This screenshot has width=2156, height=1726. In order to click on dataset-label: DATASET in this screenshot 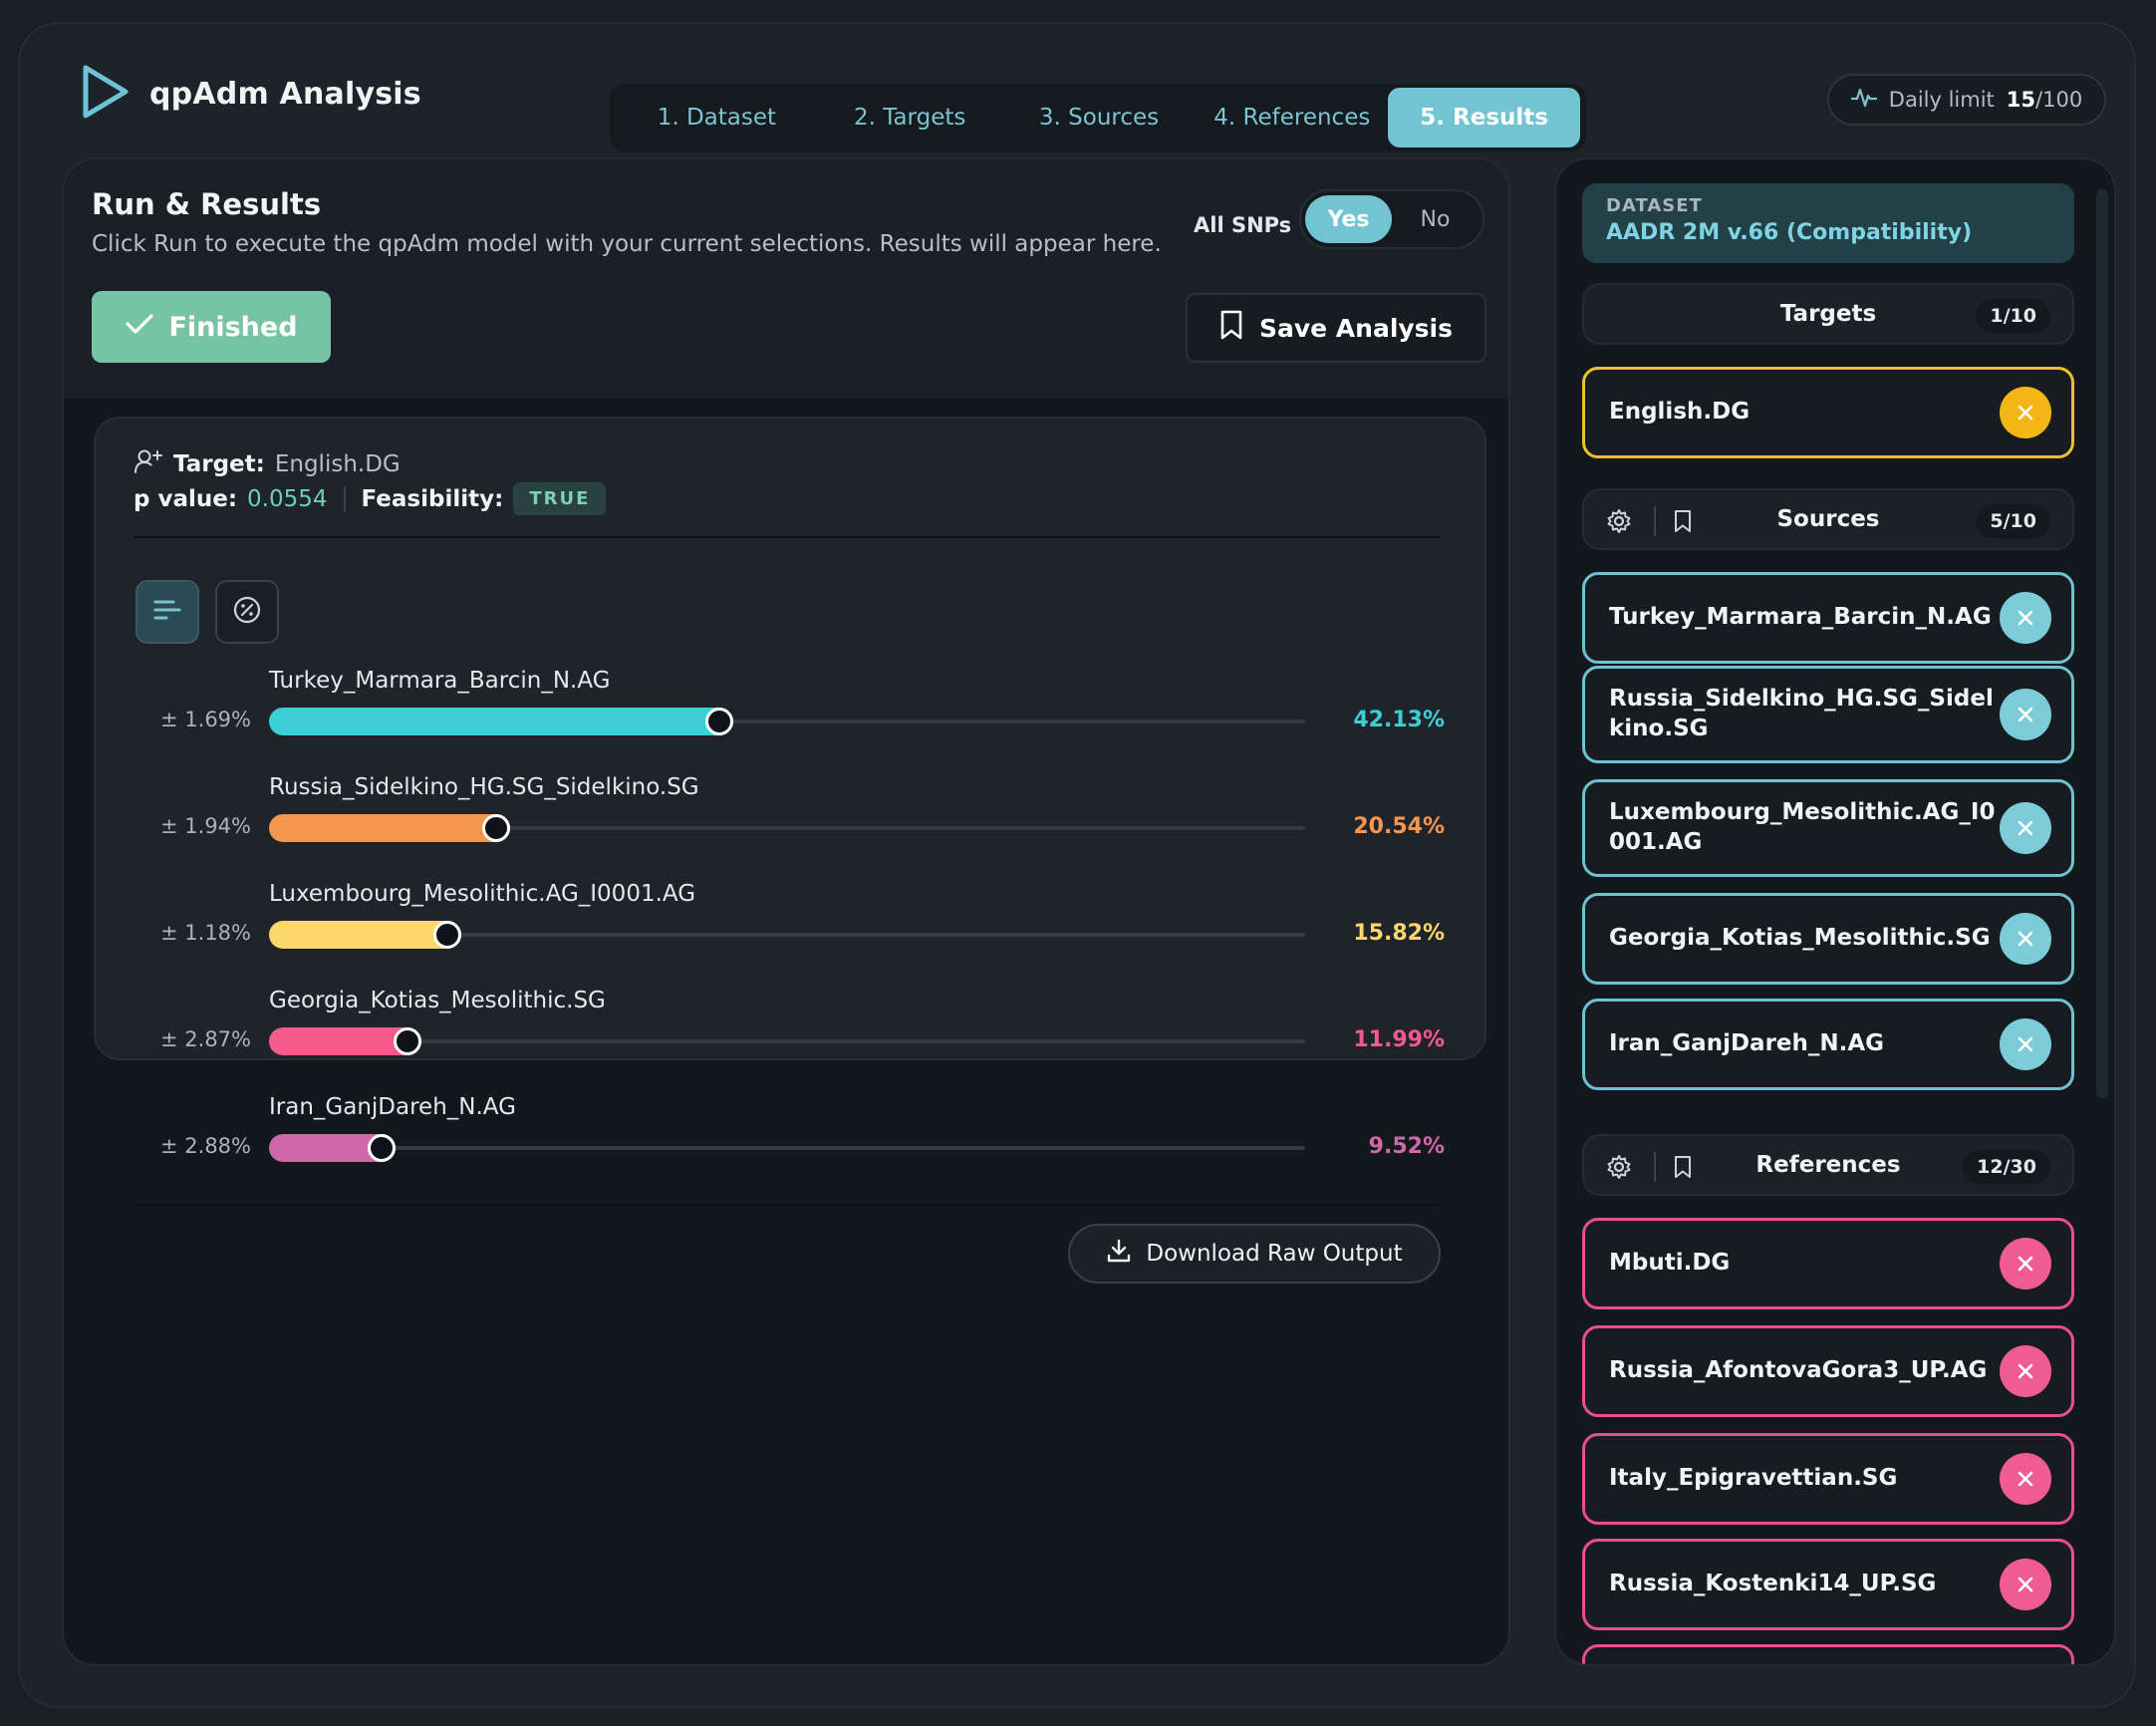, I will do `click(1654, 205)`.